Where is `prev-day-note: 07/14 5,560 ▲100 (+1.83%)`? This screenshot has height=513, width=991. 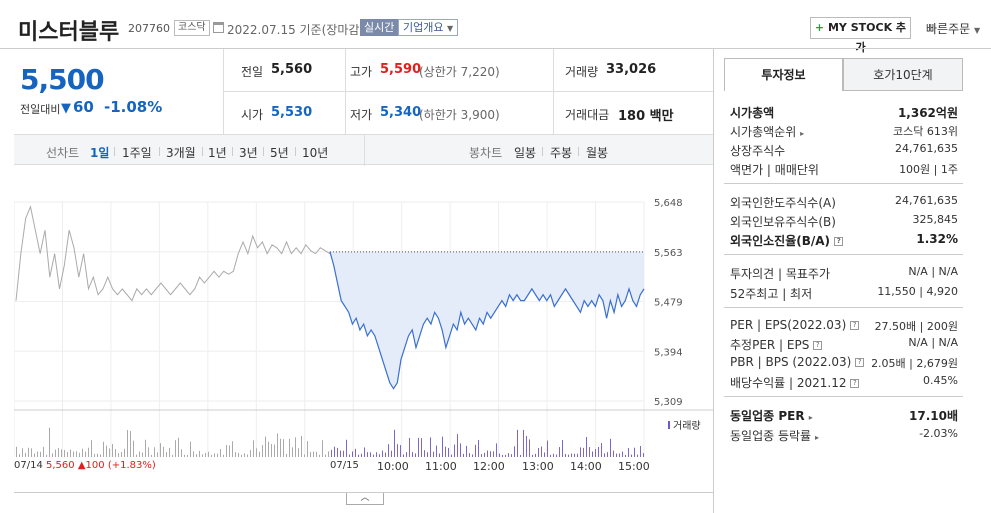
prev-day-note: 07/14 5,560 ▲100 (+1.83%) is located at coordinates (85, 465).